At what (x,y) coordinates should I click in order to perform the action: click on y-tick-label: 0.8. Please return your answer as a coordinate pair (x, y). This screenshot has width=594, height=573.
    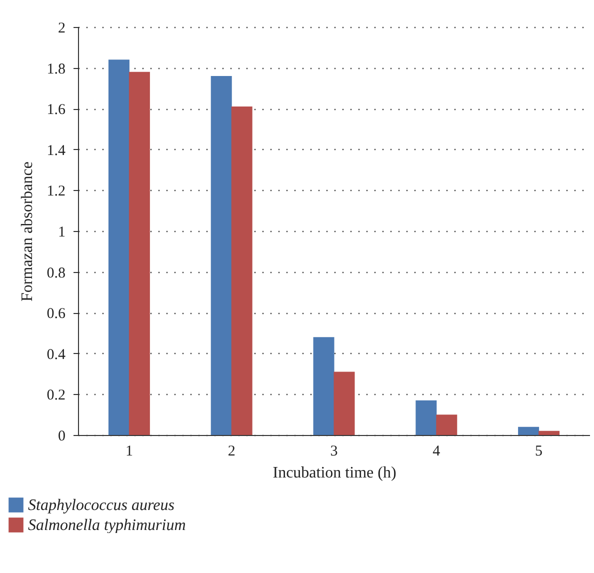
    Looking at the image, I should click on (56, 273).